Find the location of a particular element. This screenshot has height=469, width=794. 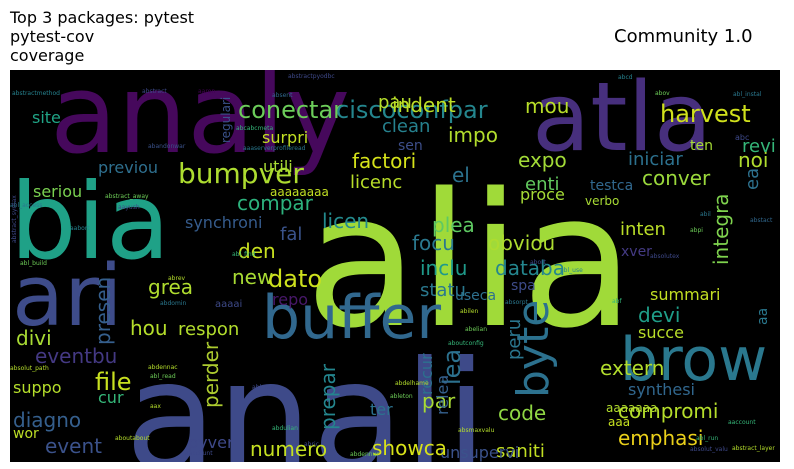

word-focu: focu is located at coordinates (433, 243).